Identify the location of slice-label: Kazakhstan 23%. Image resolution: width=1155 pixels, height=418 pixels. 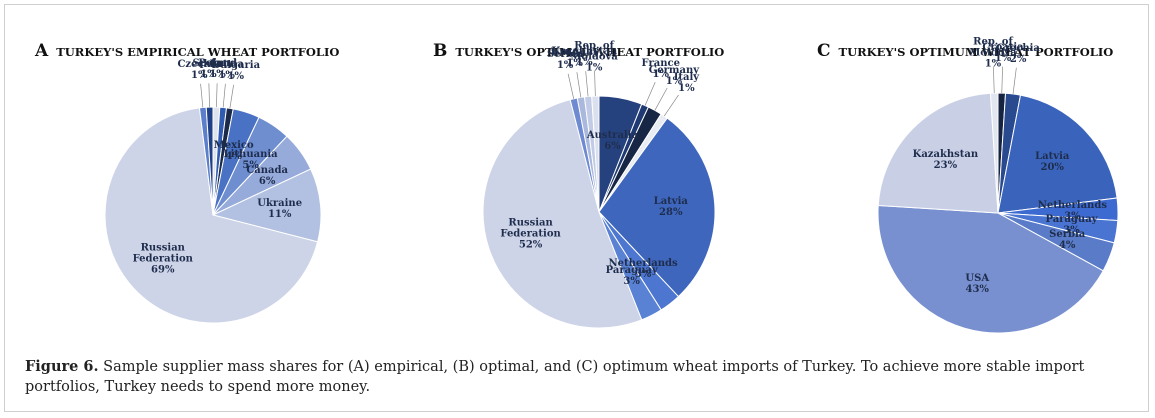
(945, 160).